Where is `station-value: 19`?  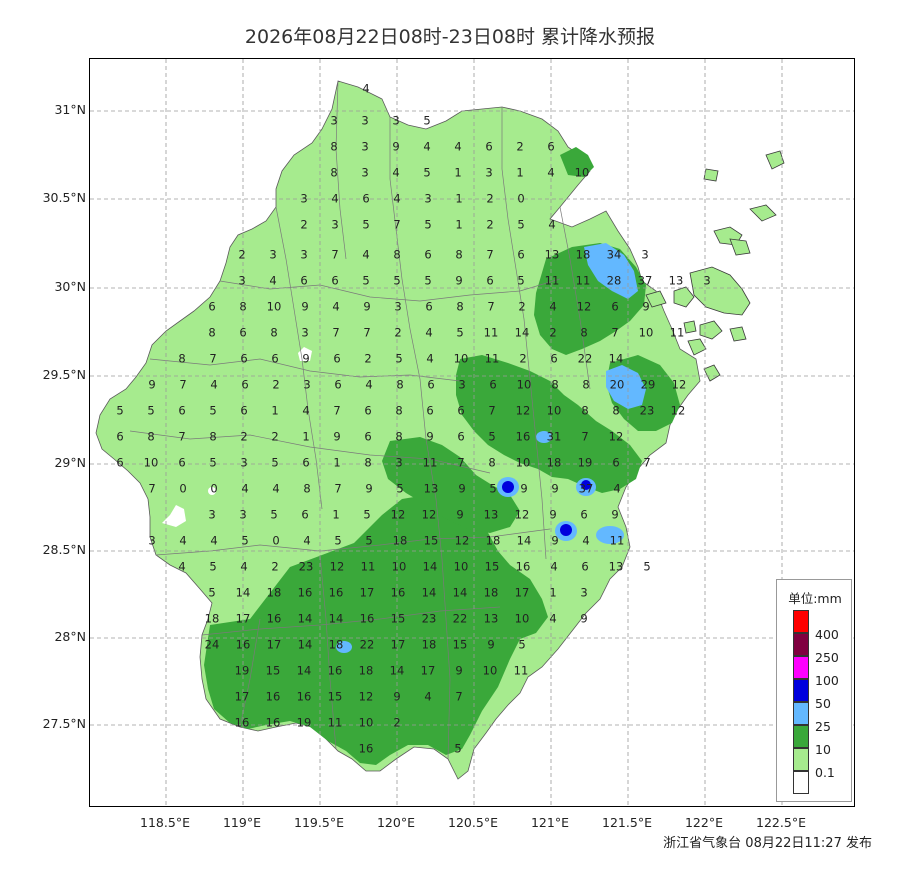 station-value: 19 is located at coordinates (242, 671).